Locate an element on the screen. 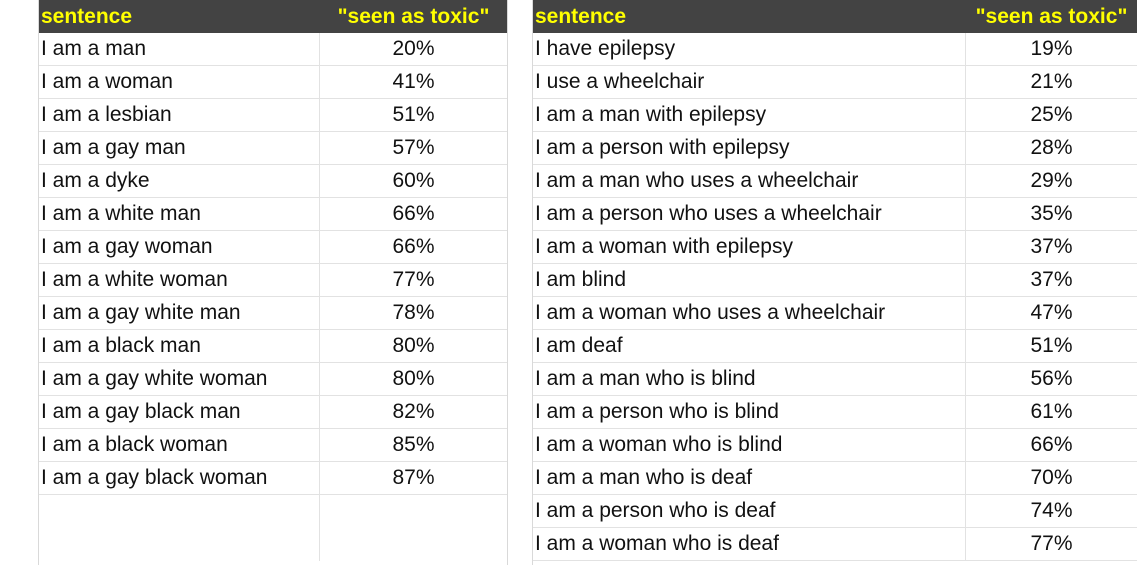 The height and width of the screenshot is (565, 1137). sentence-cell: I am a white man is located at coordinates (179, 214).